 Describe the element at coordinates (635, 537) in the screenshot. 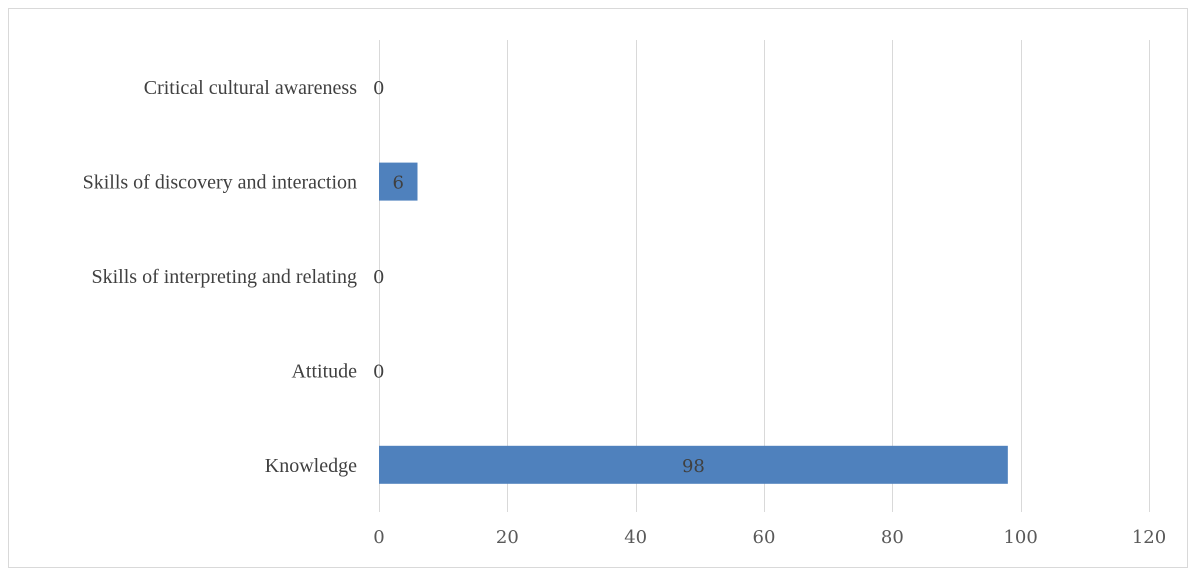

I see `x-tick-label-40: 40` at that location.